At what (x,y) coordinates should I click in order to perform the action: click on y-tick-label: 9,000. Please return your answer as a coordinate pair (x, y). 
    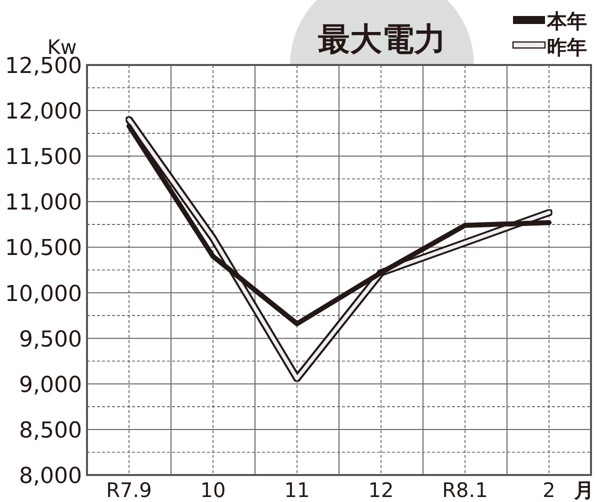
    Looking at the image, I should click on (50, 385).